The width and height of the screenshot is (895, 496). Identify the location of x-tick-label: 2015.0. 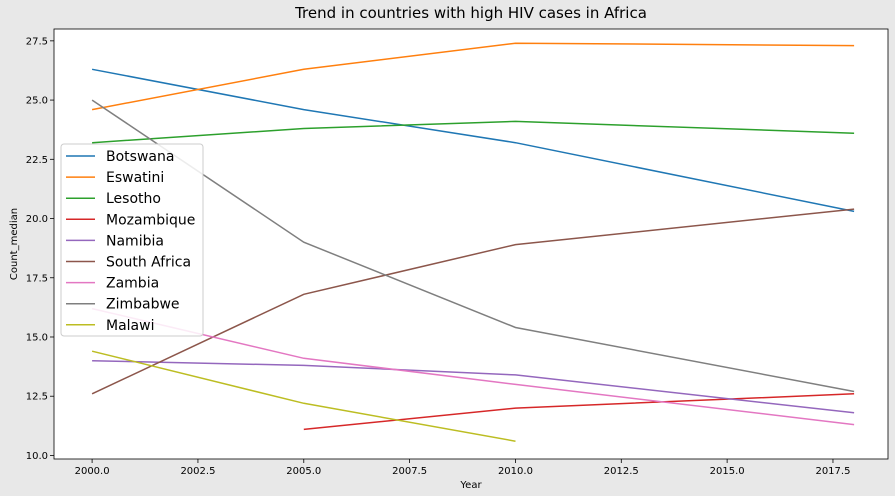
(727, 471).